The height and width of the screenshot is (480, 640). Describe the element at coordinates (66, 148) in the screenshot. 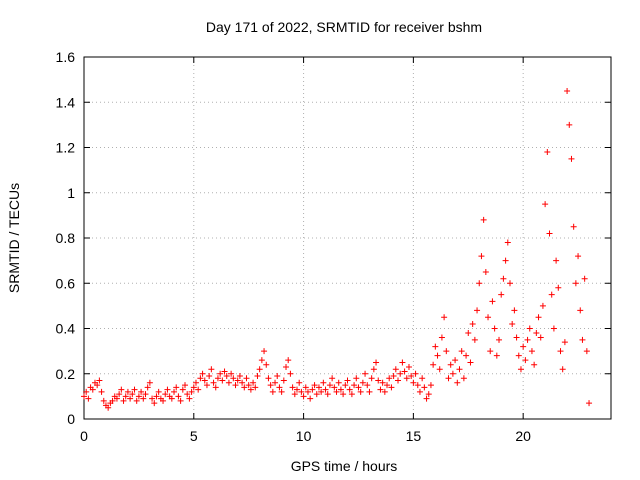

I see `y-tick-label: 1.2` at that location.